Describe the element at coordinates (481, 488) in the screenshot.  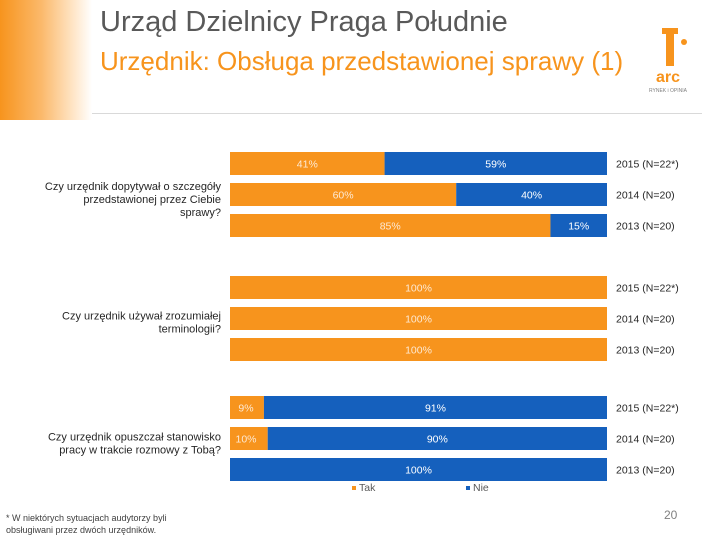
I see `legend-label-nie: Nie` at that location.